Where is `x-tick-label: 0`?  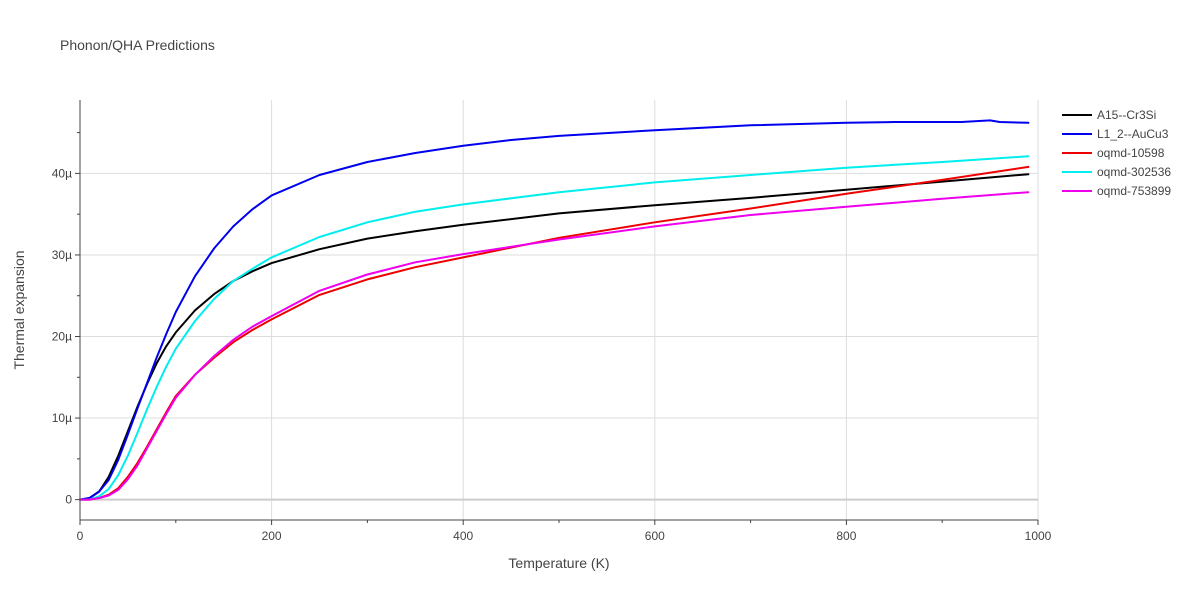 x-tick-label: 0 is located at coordinates (80, 536).